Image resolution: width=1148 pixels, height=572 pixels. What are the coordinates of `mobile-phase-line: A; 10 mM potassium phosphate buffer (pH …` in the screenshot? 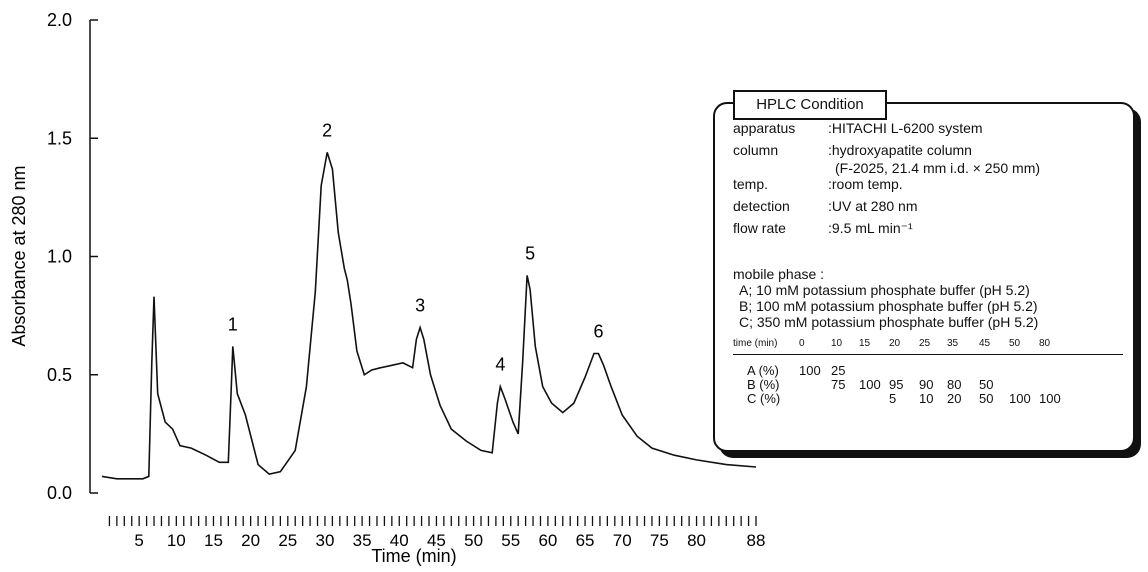 It's located at (884, 290).